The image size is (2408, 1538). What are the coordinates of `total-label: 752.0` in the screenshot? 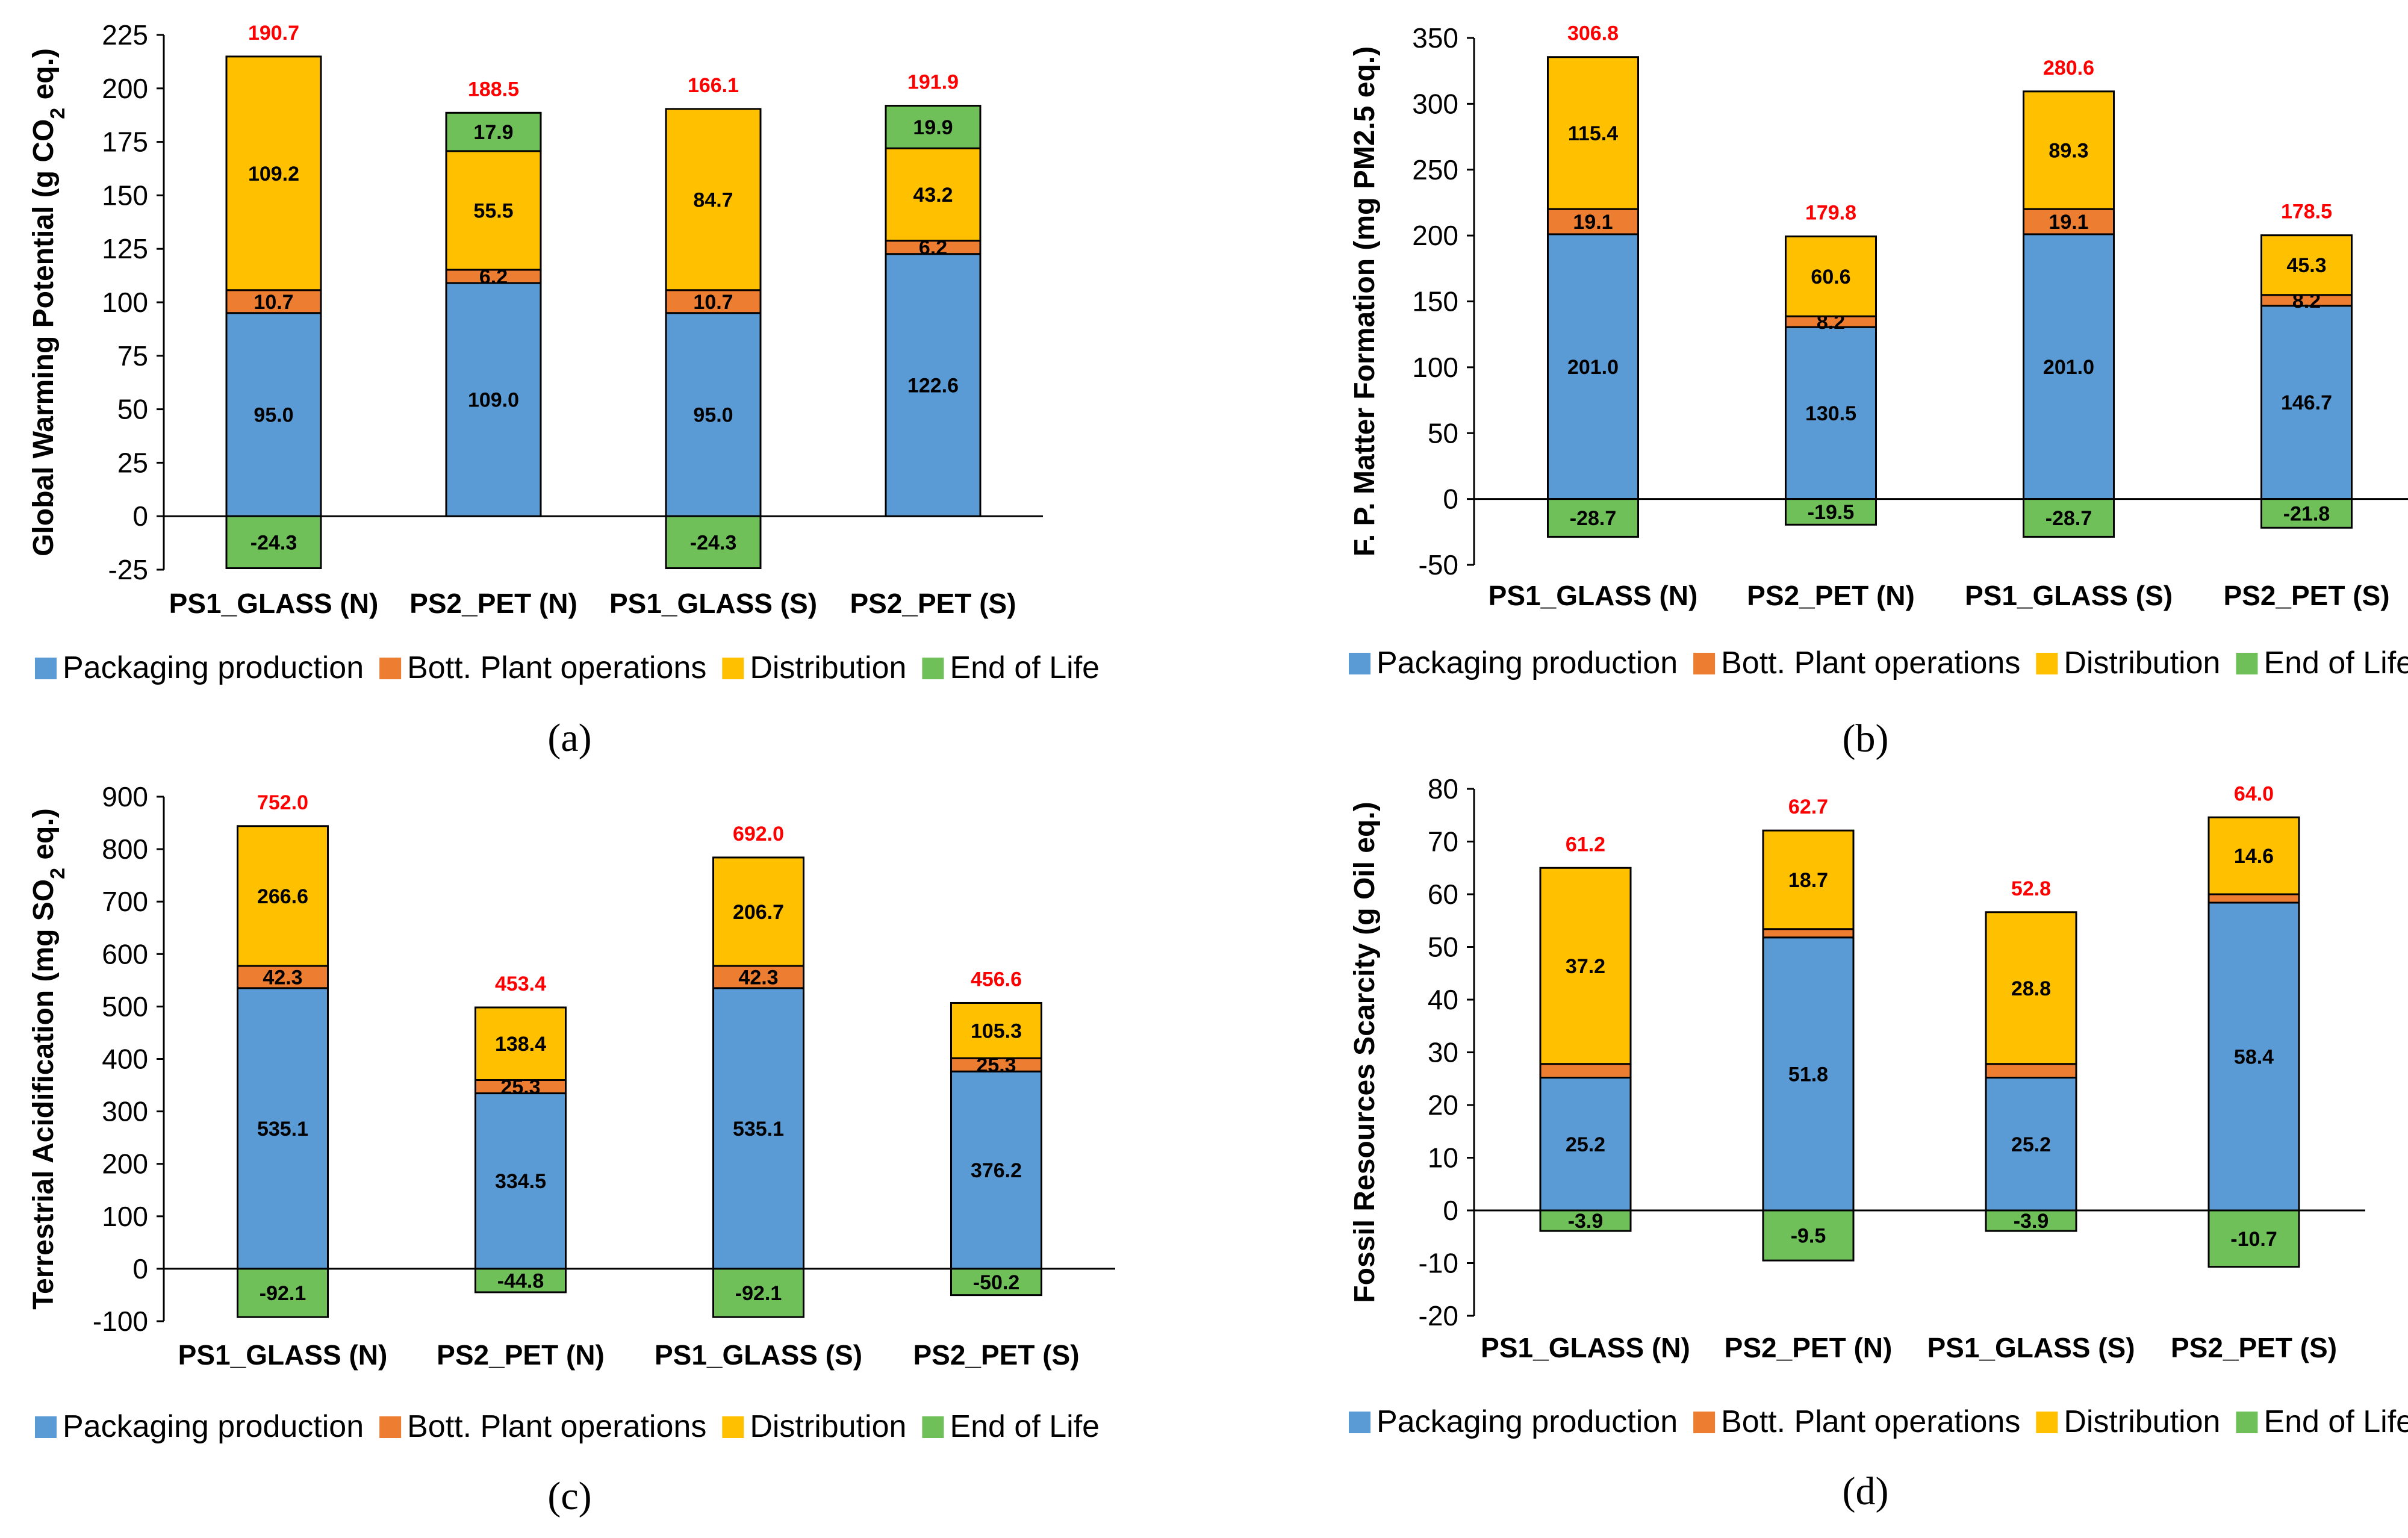 It's located at (282, 802).